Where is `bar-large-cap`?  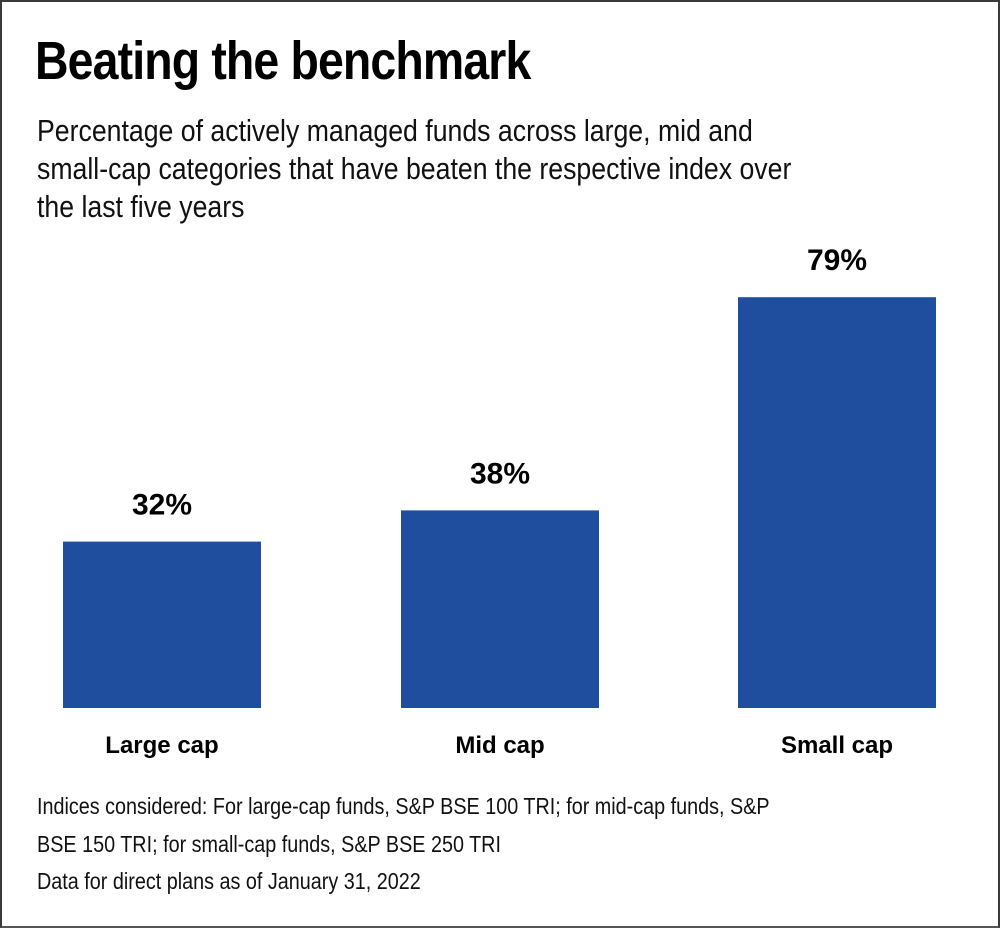 bar-large-cap is located at coordinates (162, 624).